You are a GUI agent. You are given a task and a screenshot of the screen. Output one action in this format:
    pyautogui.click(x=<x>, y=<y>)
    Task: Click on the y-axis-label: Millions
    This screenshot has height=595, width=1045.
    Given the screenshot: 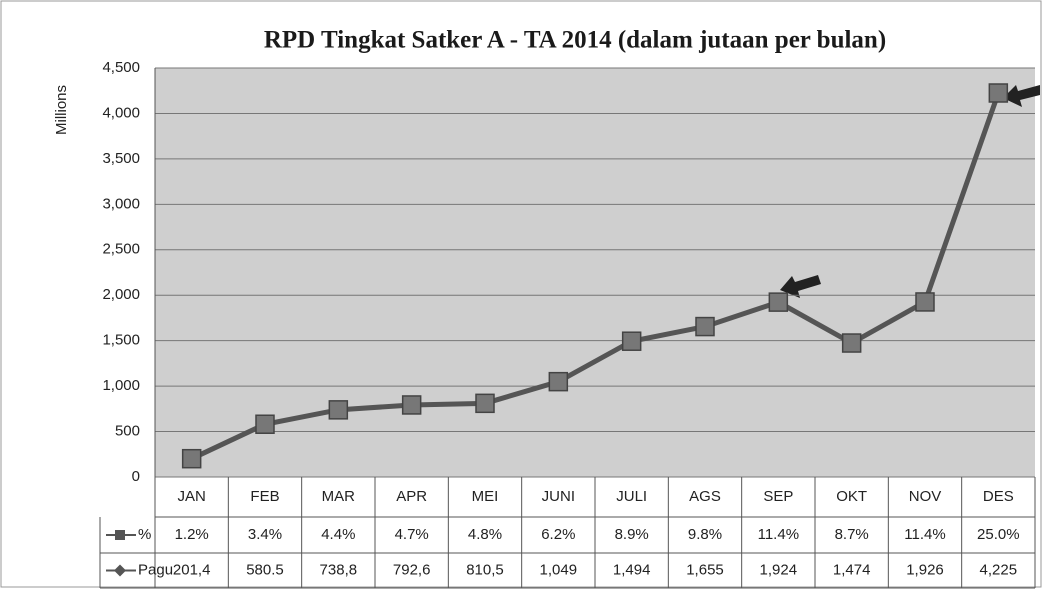 What is the action you would take?
    pyautogui.click(x=61, y=110)
    